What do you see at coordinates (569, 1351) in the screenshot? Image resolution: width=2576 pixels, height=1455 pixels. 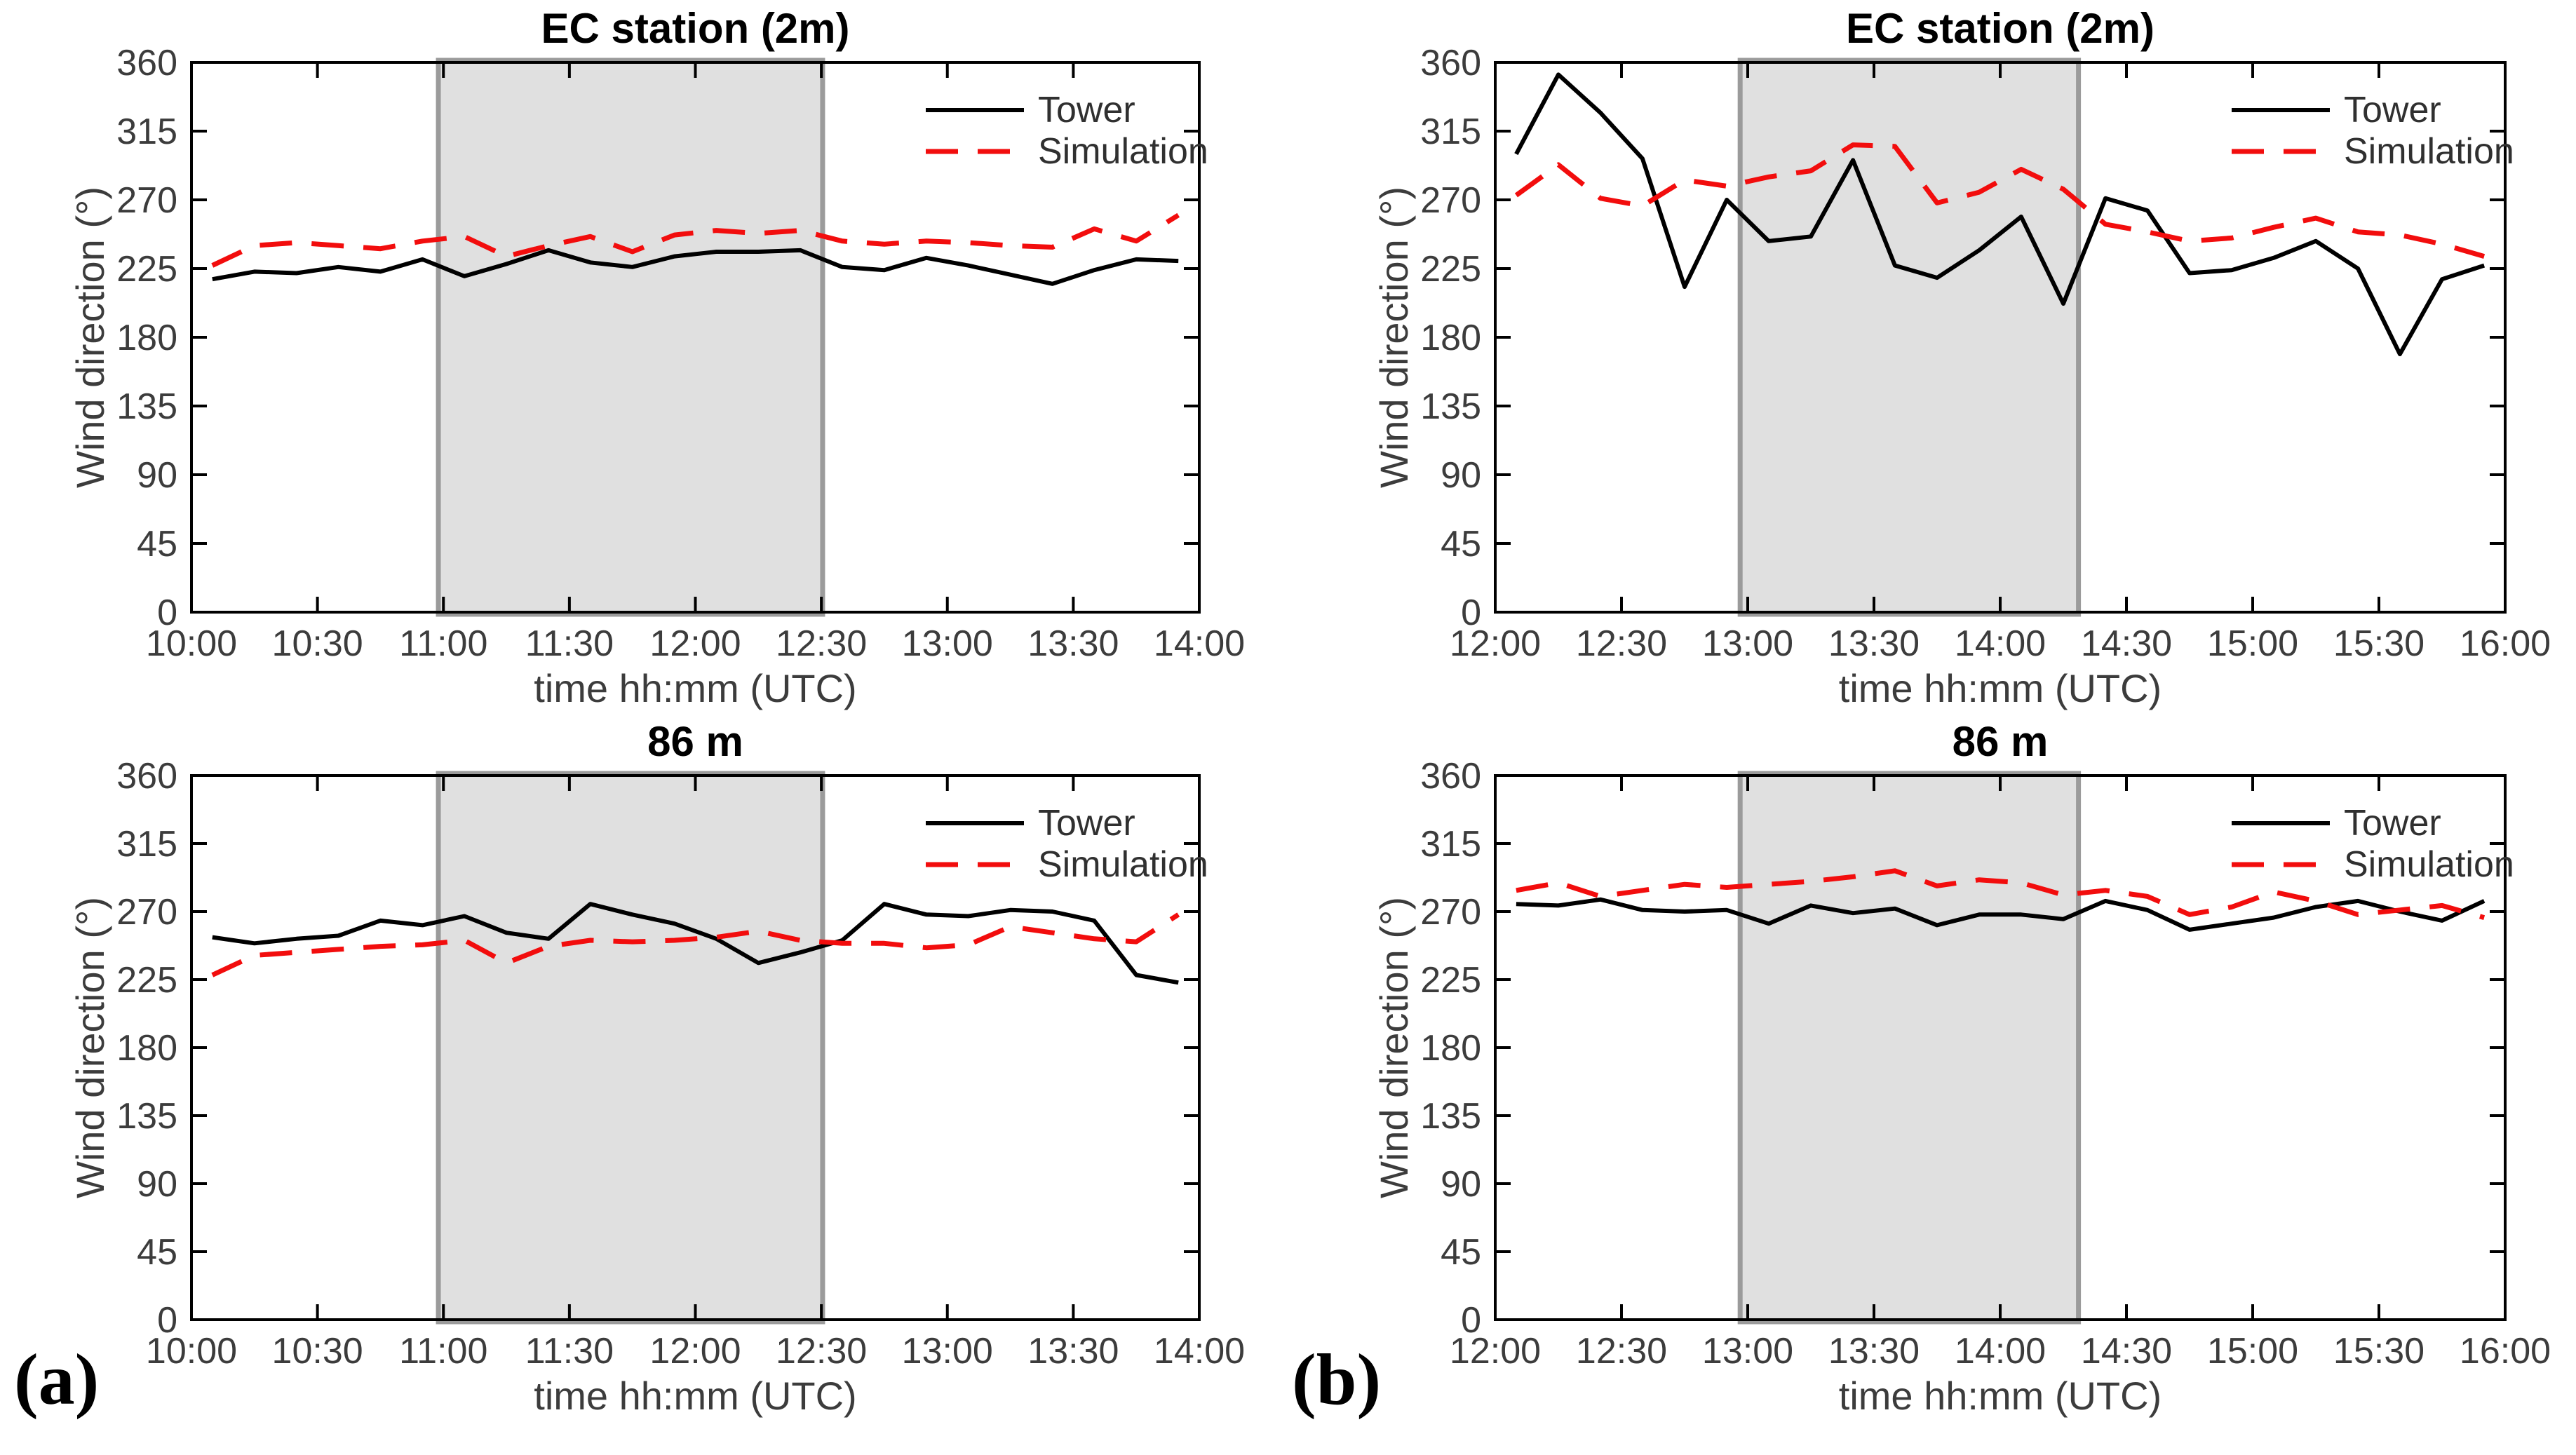 I see `x-tick-label: 11:30` at bounding box center [569, 1351].